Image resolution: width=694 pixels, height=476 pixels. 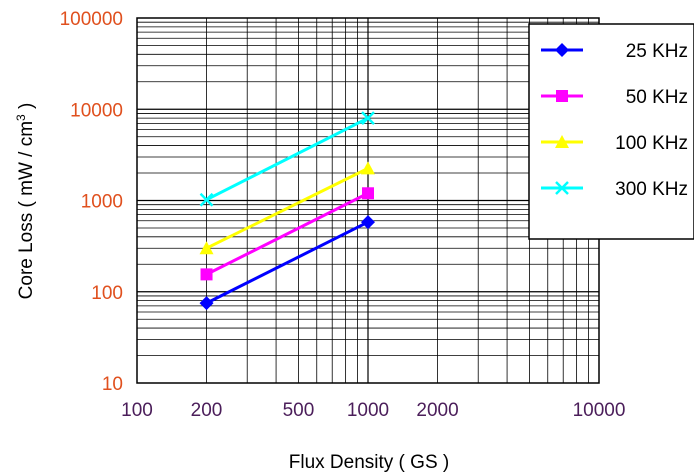 I want to click on y-axis-title-tail: ), so click(x=26, y=109).